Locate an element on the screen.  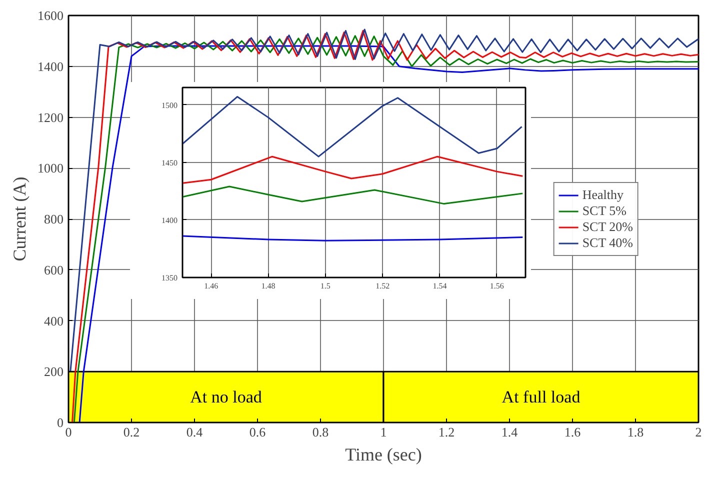
y-tick-label: 800 is located at coordinates (54, 219).